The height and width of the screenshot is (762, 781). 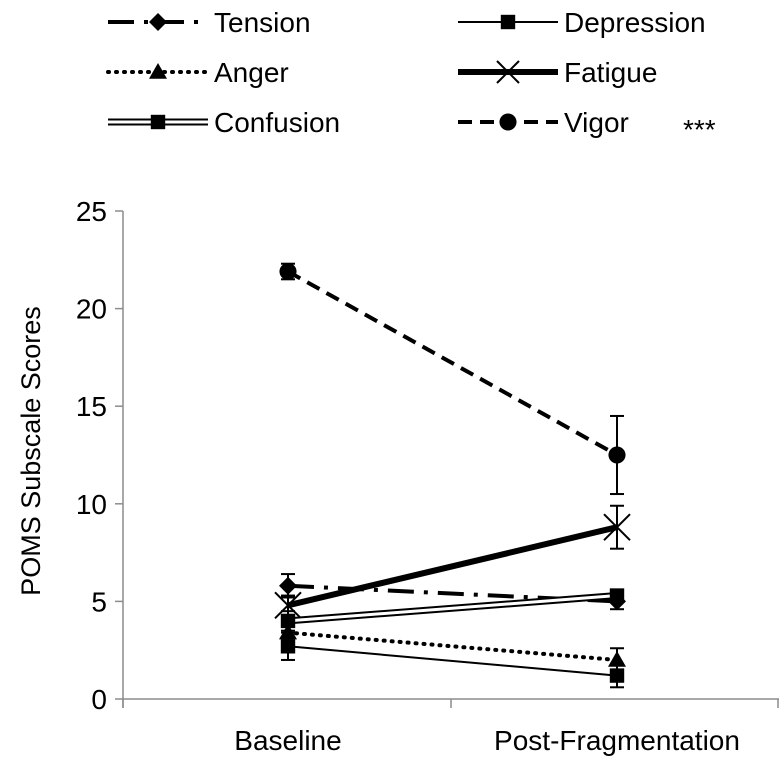 What do you see at coordinates (91, 309) in the screenshot?
I see `y-tick-label: 20` at bounding box center [91, 309].